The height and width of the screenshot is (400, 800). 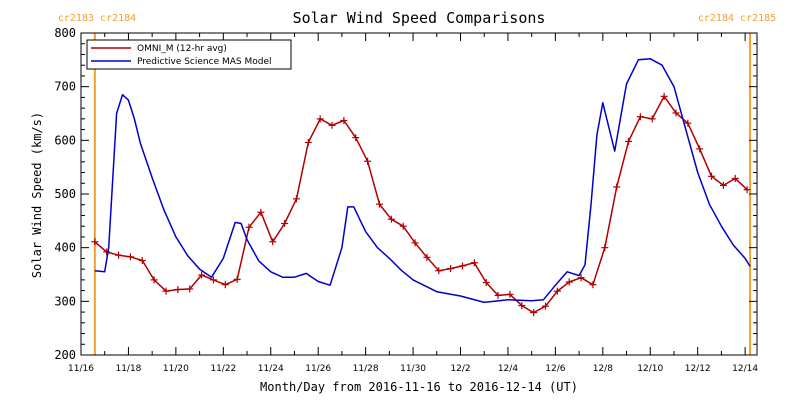 What do you see at coordinates (176, 369) in the screenshot?
I see `x-tick-label: 11/20` at bounding box center [176, 369].